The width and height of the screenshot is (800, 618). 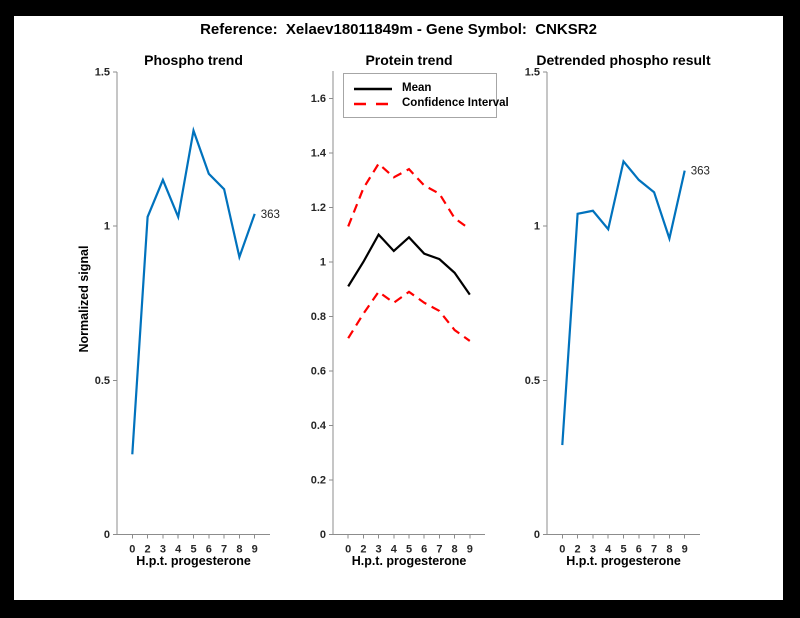 What do you see at coordinates (318, 99) in the screenshot?
I see `y-tick-label: 1.6` at bounding box center [318, 99].